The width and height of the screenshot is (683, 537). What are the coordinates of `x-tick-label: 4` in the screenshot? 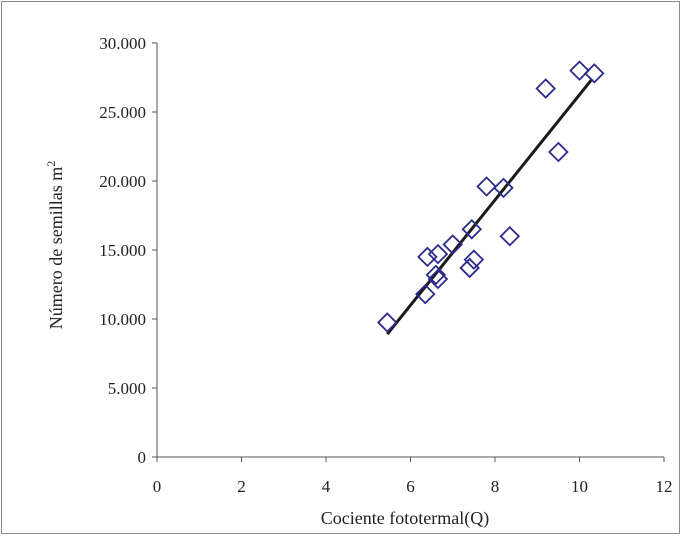 It's located at (326, 486).